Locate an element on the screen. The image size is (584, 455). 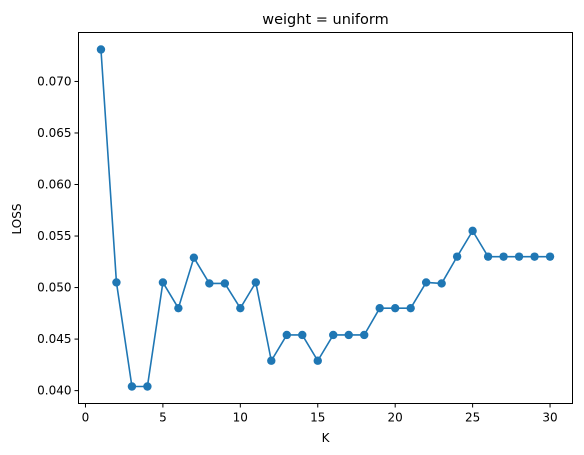
y-axis-ticks: 0.040 0.045 0.050 0.055 0.060 0.065 0.070 is located at coordinates (58, 236).